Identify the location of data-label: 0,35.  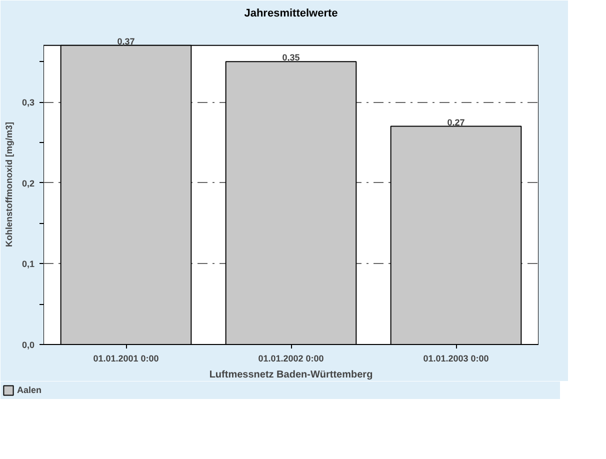
(291, 57).